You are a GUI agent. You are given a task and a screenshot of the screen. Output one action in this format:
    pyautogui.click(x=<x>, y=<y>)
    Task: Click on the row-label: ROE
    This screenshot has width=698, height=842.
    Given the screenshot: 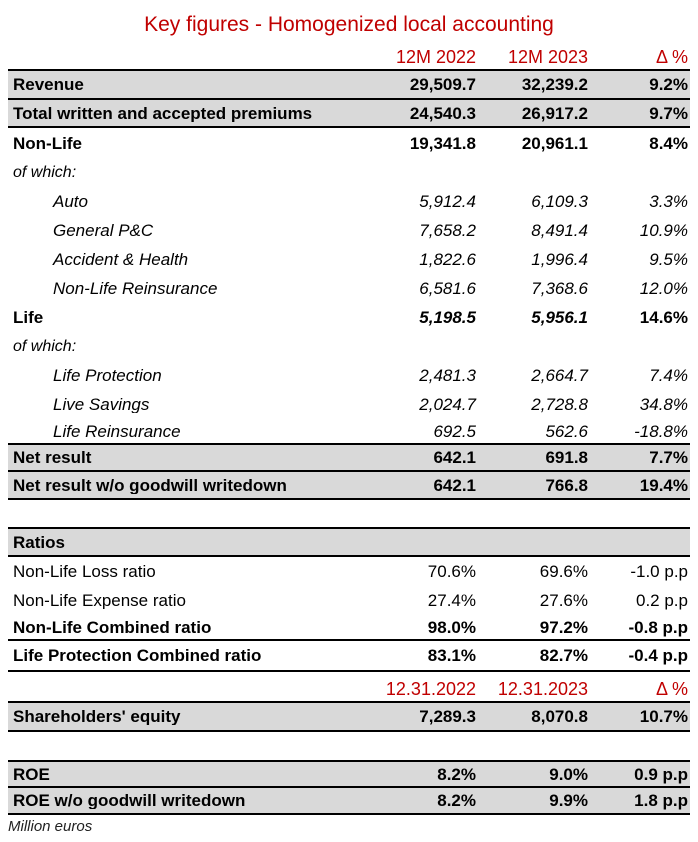 What is the action you would take?
    pyautogui.click(x=31, y=774)
    